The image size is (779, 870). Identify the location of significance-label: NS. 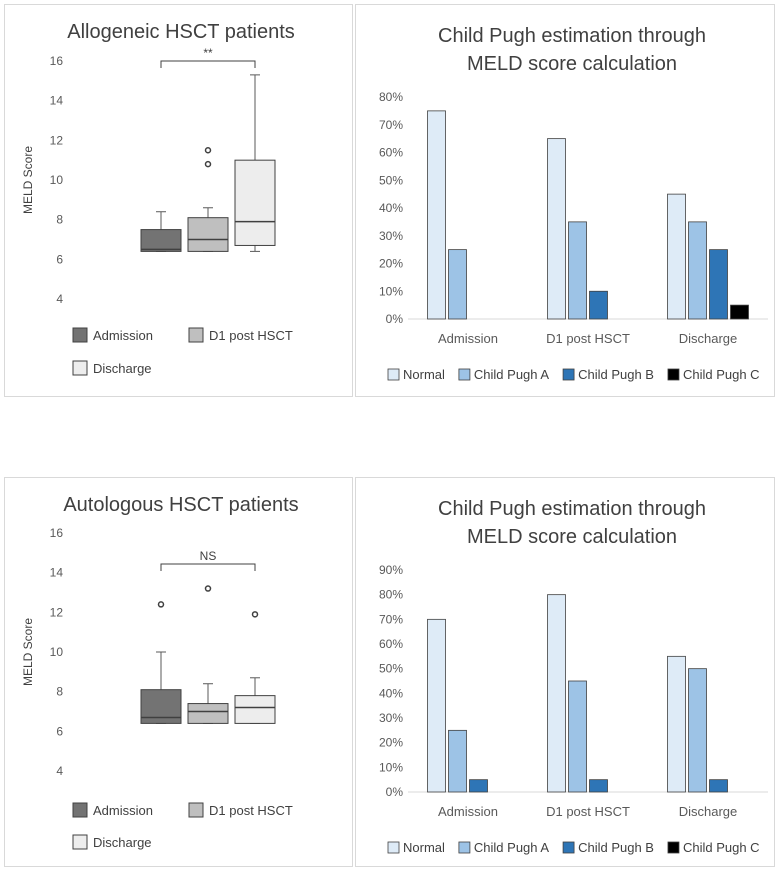
(208, 556).